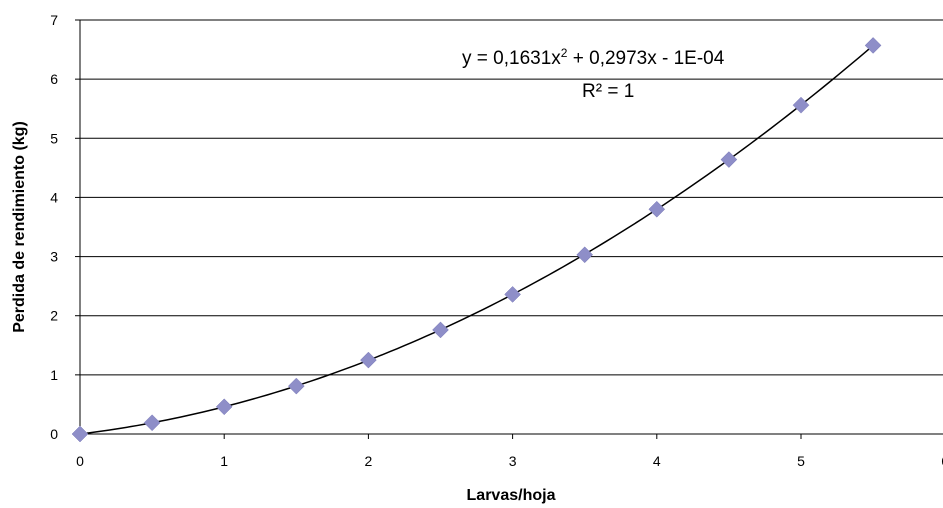 This screenshot has height=508, width=943. I want to click on x-tick-label-2: 2, so click(369, 461).